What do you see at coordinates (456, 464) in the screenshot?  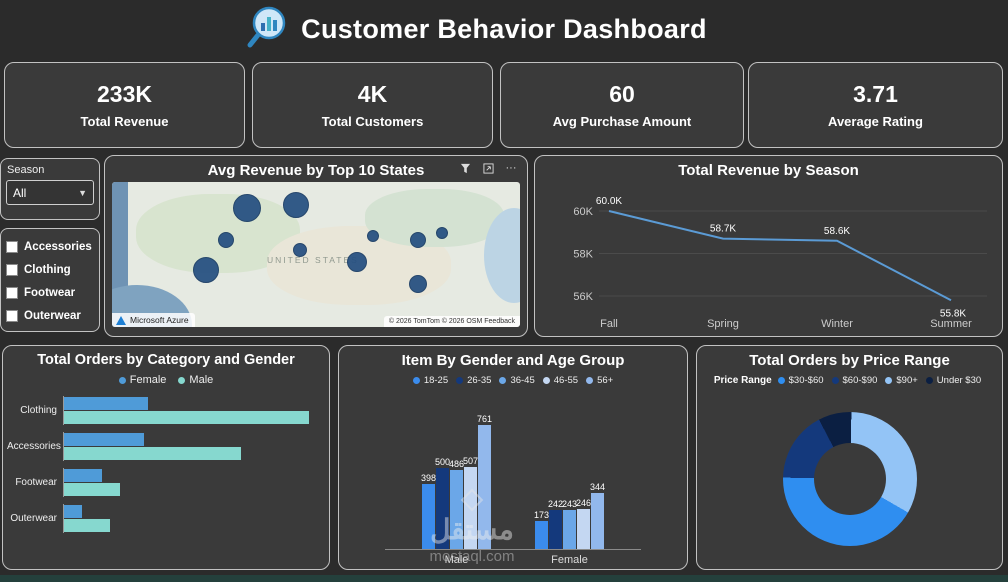 I see `data-label: 486` at bounding box center [456, 464].